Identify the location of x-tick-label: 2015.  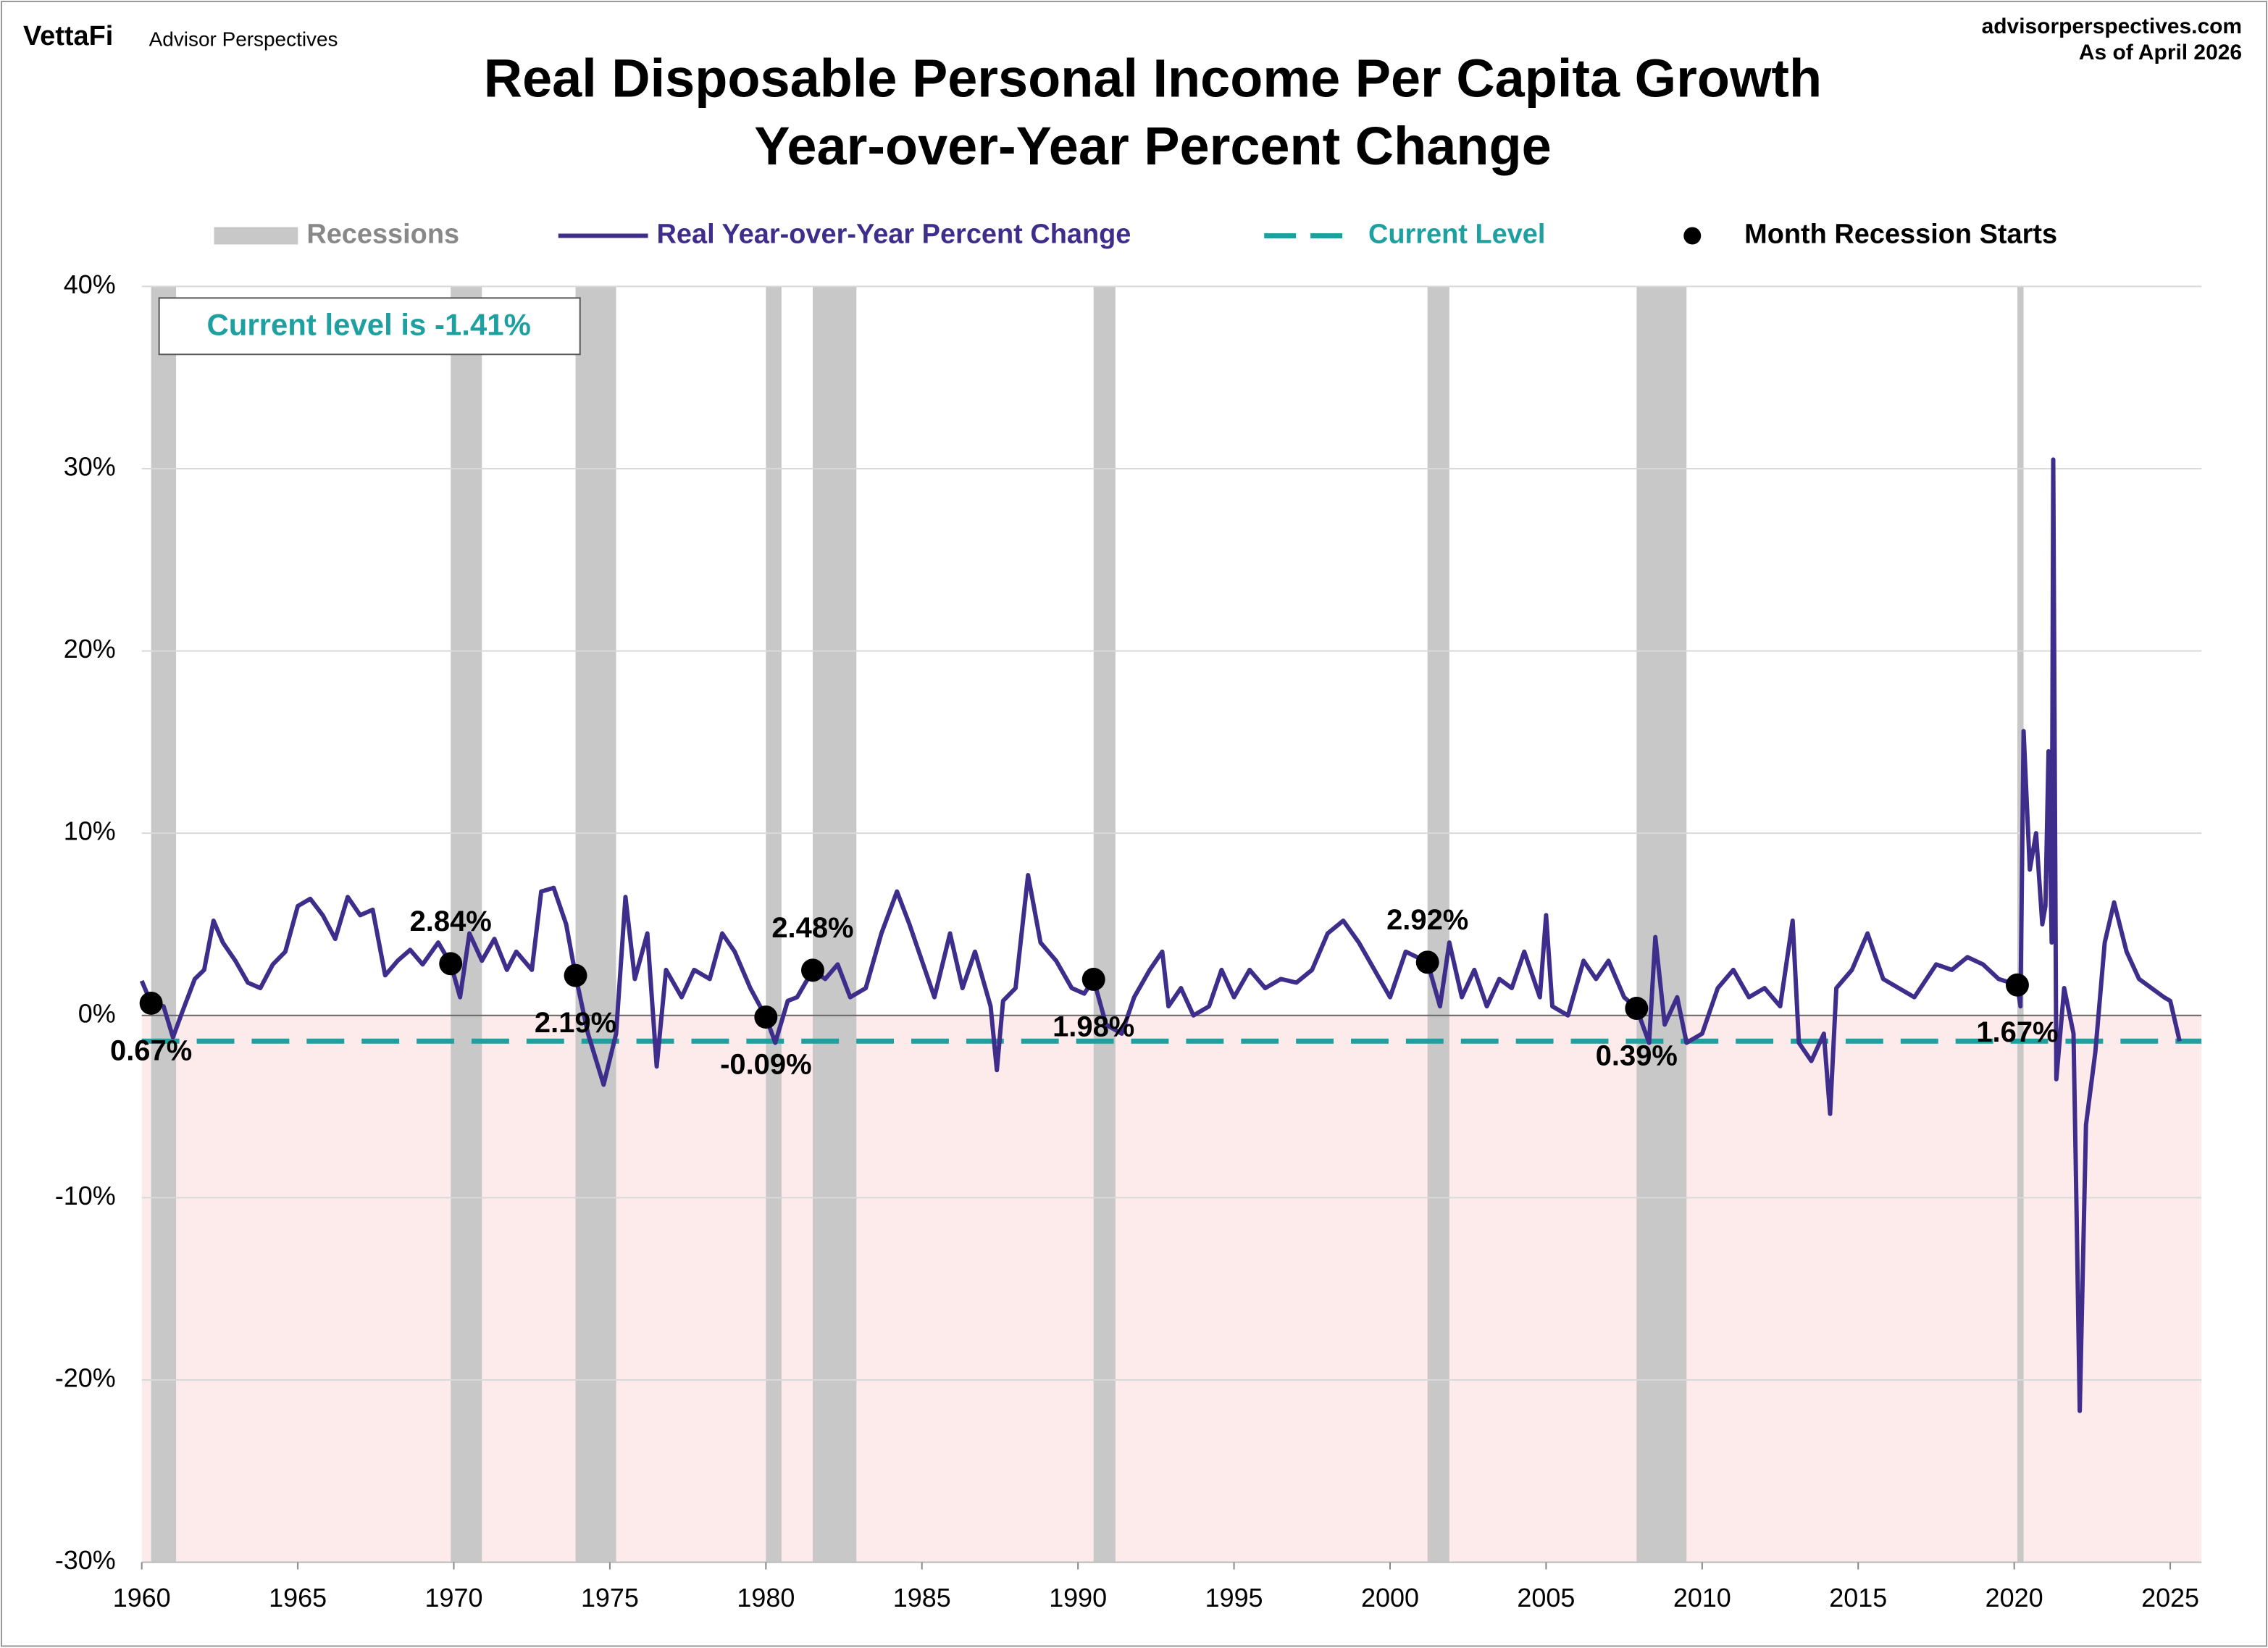
(1858, 1598).